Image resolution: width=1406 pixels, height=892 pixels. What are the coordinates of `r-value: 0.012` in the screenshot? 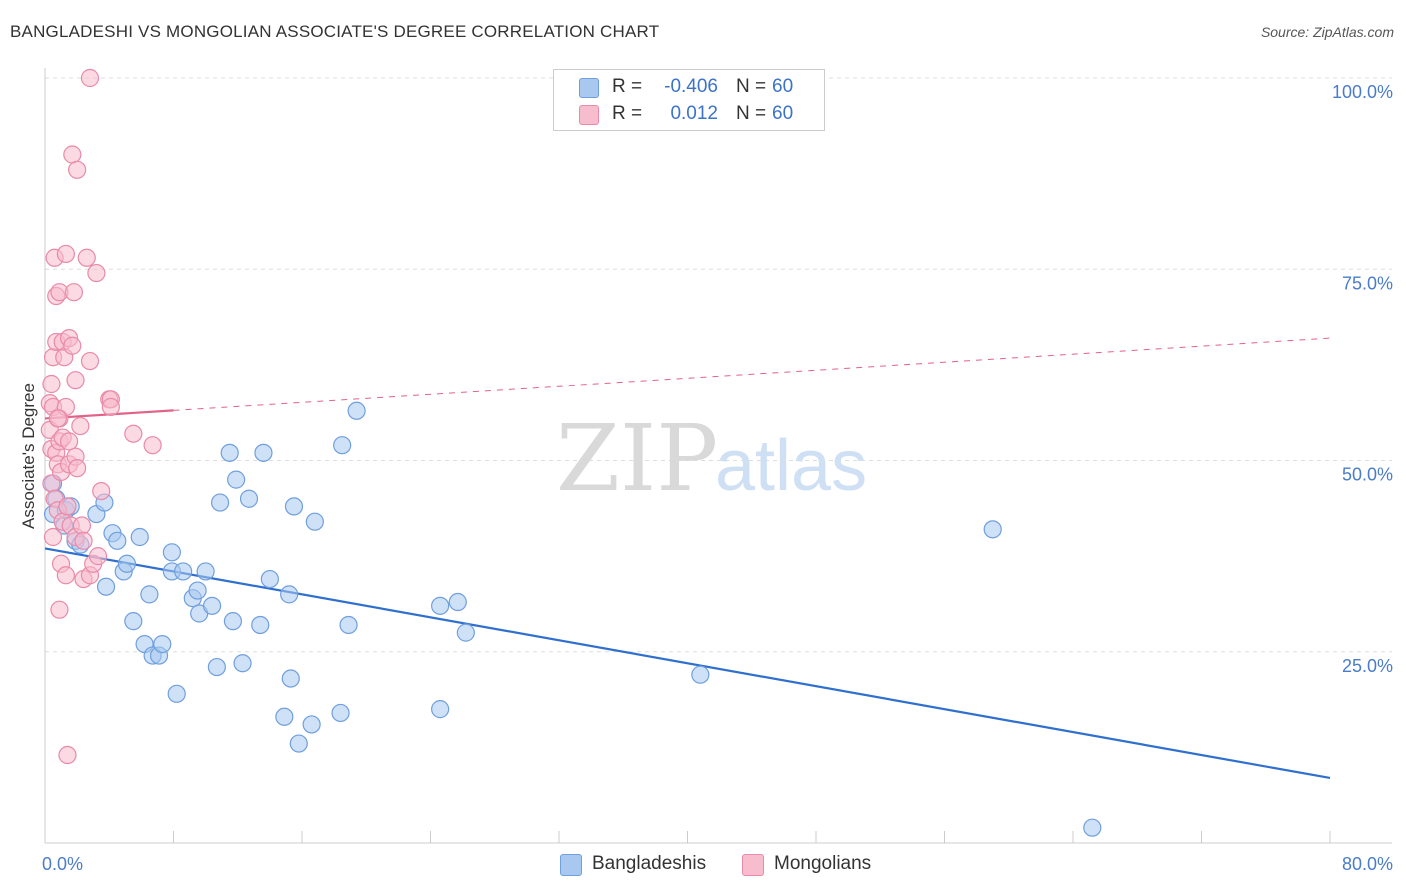 It's located at (694, 113).